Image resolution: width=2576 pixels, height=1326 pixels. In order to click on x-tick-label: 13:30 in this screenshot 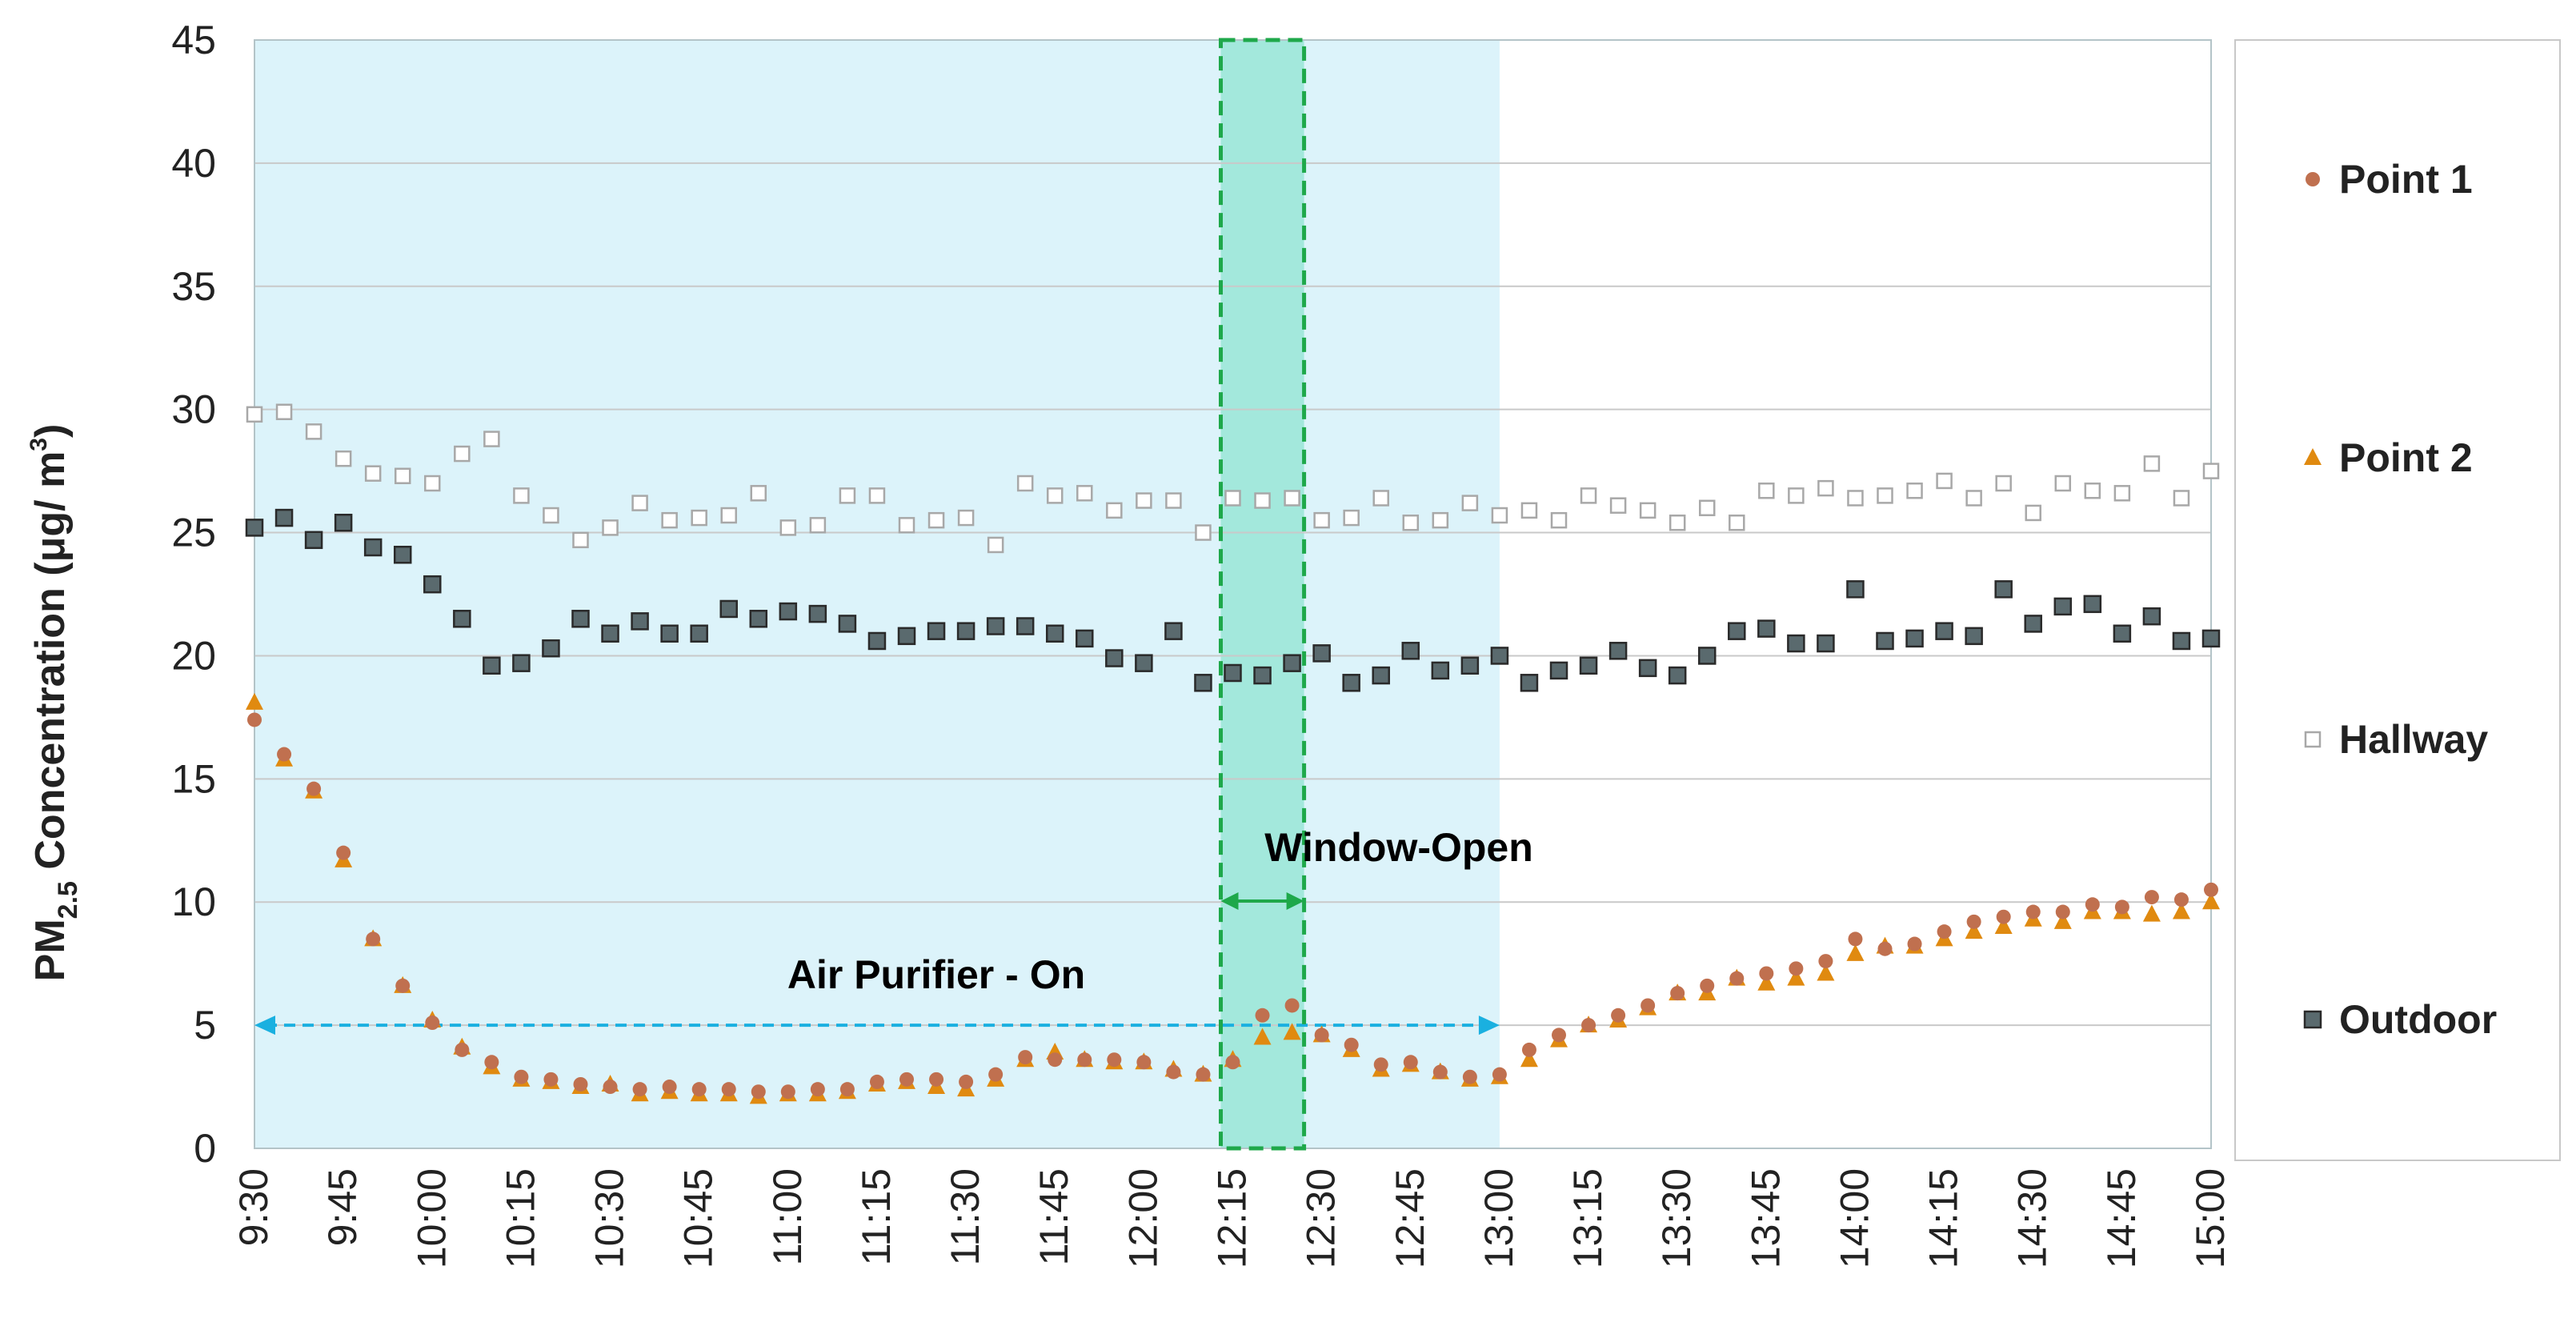, I will do `click(1676, 1218)`.